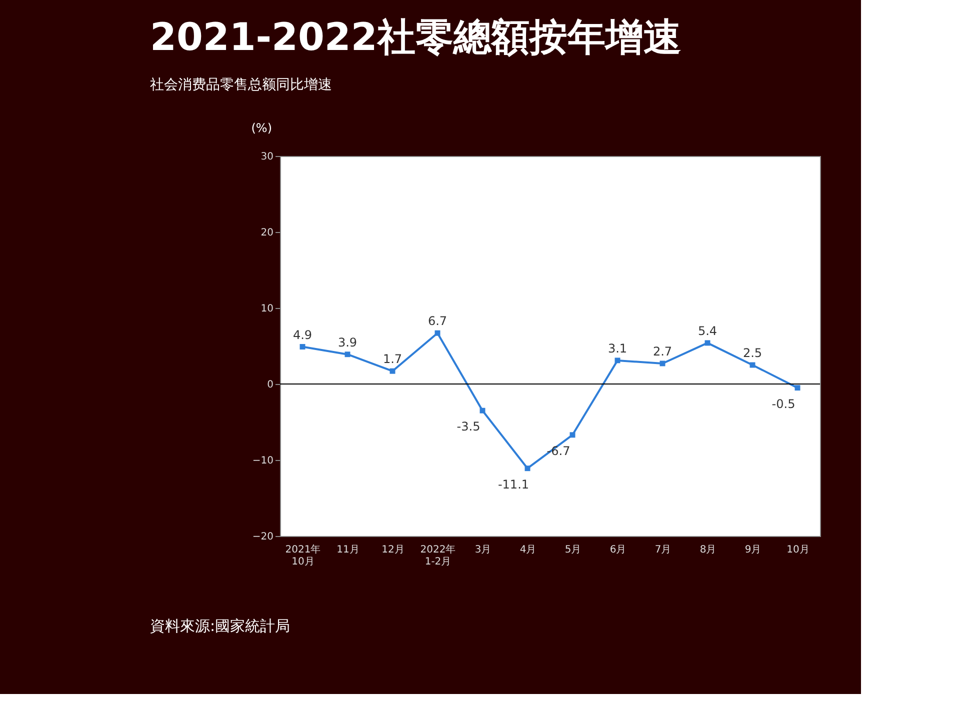 This screenshot has height=720, width=960. What do you see at coordinates (348, 342) in the screenshot?
I see `data-label: 3.9` at bounding box center [348, 342].